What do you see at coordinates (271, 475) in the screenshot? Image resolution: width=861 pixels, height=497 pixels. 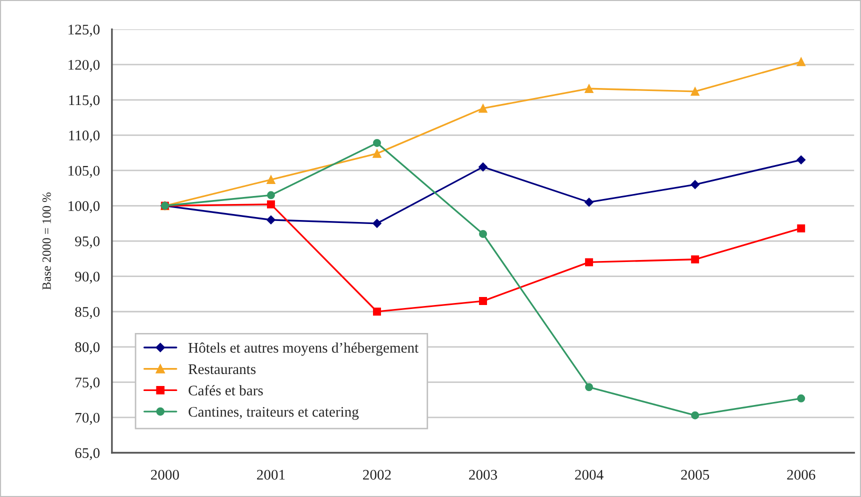 I see `x-tick-label: 2001` at bounding box center [271, 475].